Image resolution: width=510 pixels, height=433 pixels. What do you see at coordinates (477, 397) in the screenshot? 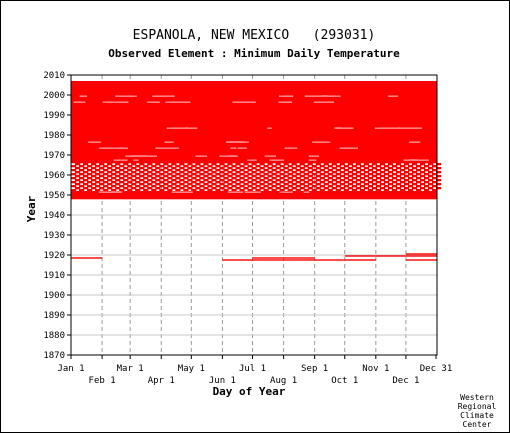
I see `credit-line: Western` at bounding box center [477, 397].